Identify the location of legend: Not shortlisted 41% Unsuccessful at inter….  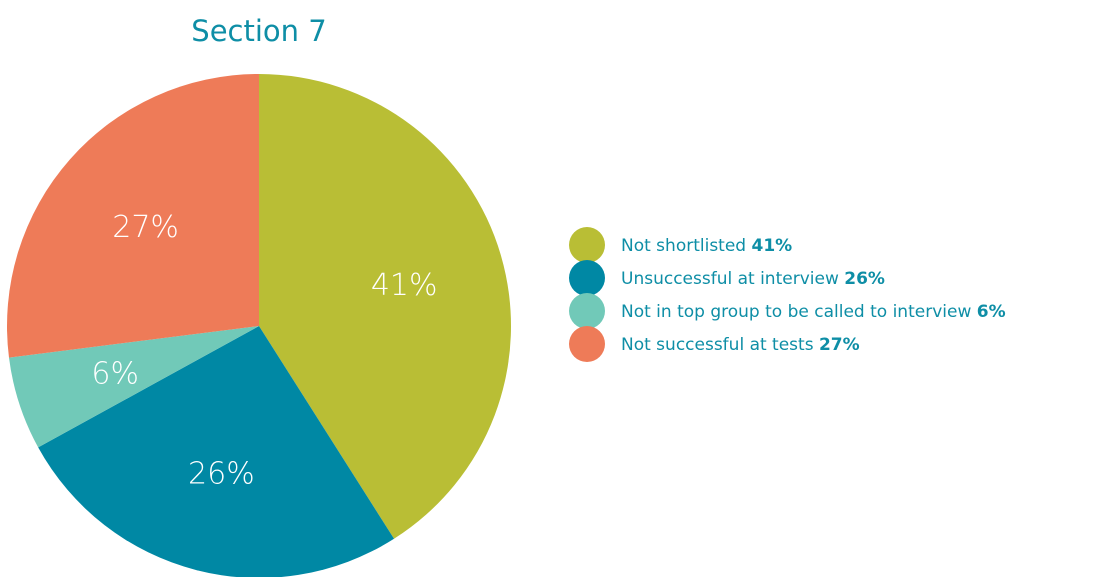
(787, 294).